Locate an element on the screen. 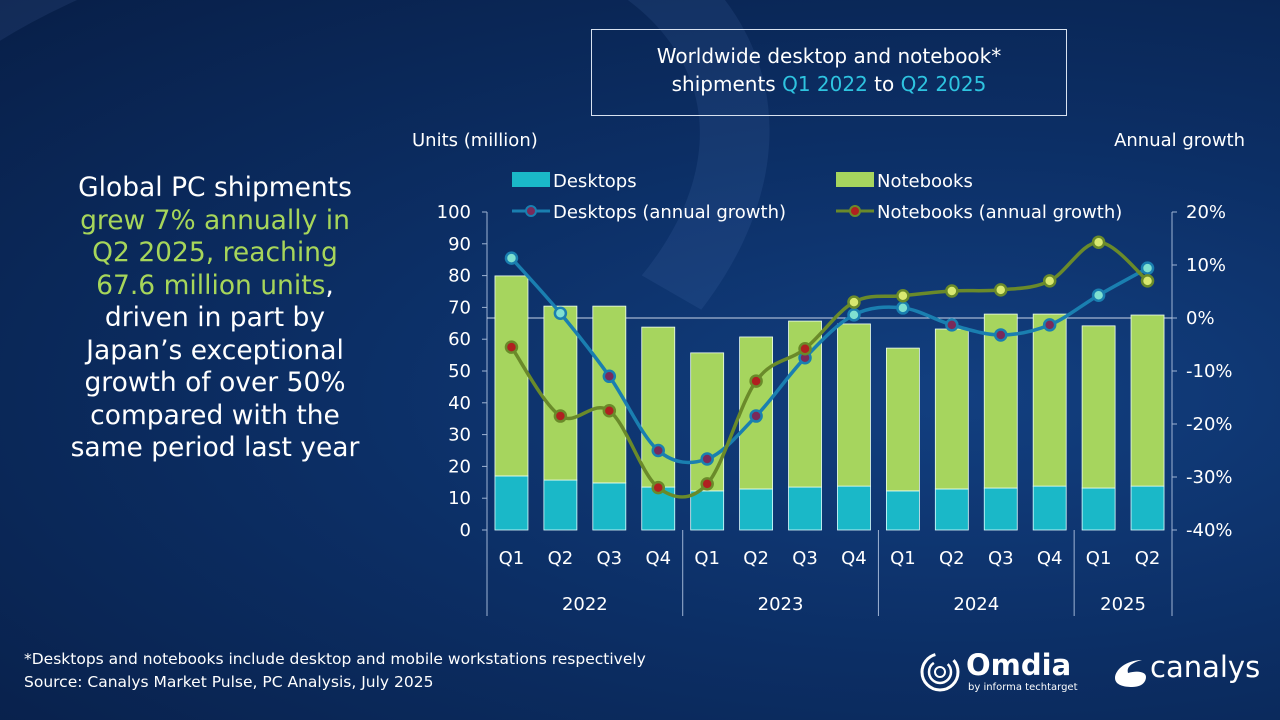 Image resolution: width=1280 pixels, height=720 pixels. y-tick-label: 50 is located at coordinates (459, 371).